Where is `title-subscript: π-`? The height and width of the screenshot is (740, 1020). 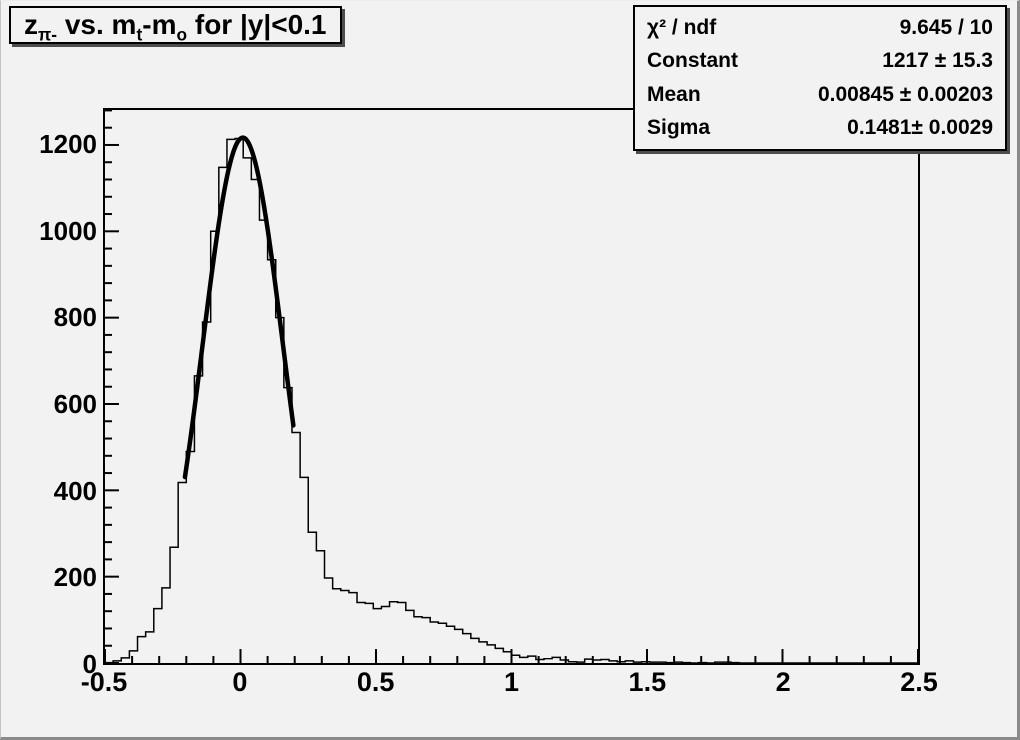 title-subscript: π- is located at coordinates (48, 34).